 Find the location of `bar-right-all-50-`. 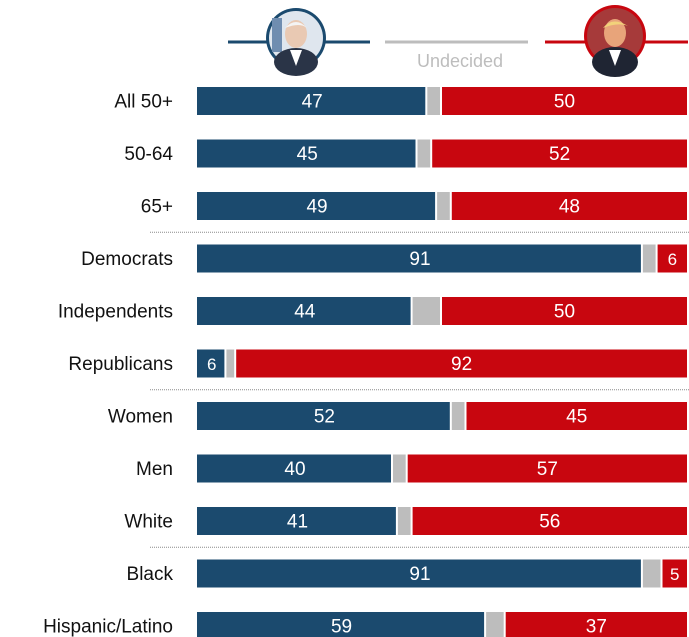

bar-right-all-50- is located at coordinates (564, 101).